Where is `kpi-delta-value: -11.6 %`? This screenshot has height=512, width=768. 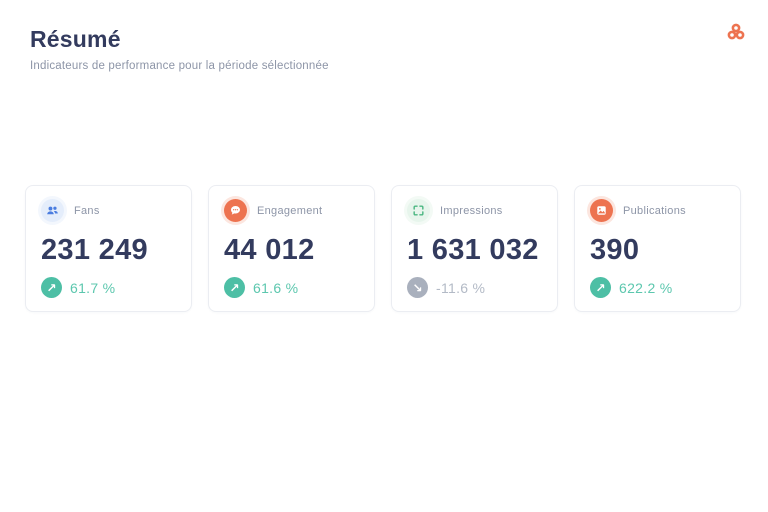 kpi-delta-value: -11.6 % is located at coordinates (461, 287).